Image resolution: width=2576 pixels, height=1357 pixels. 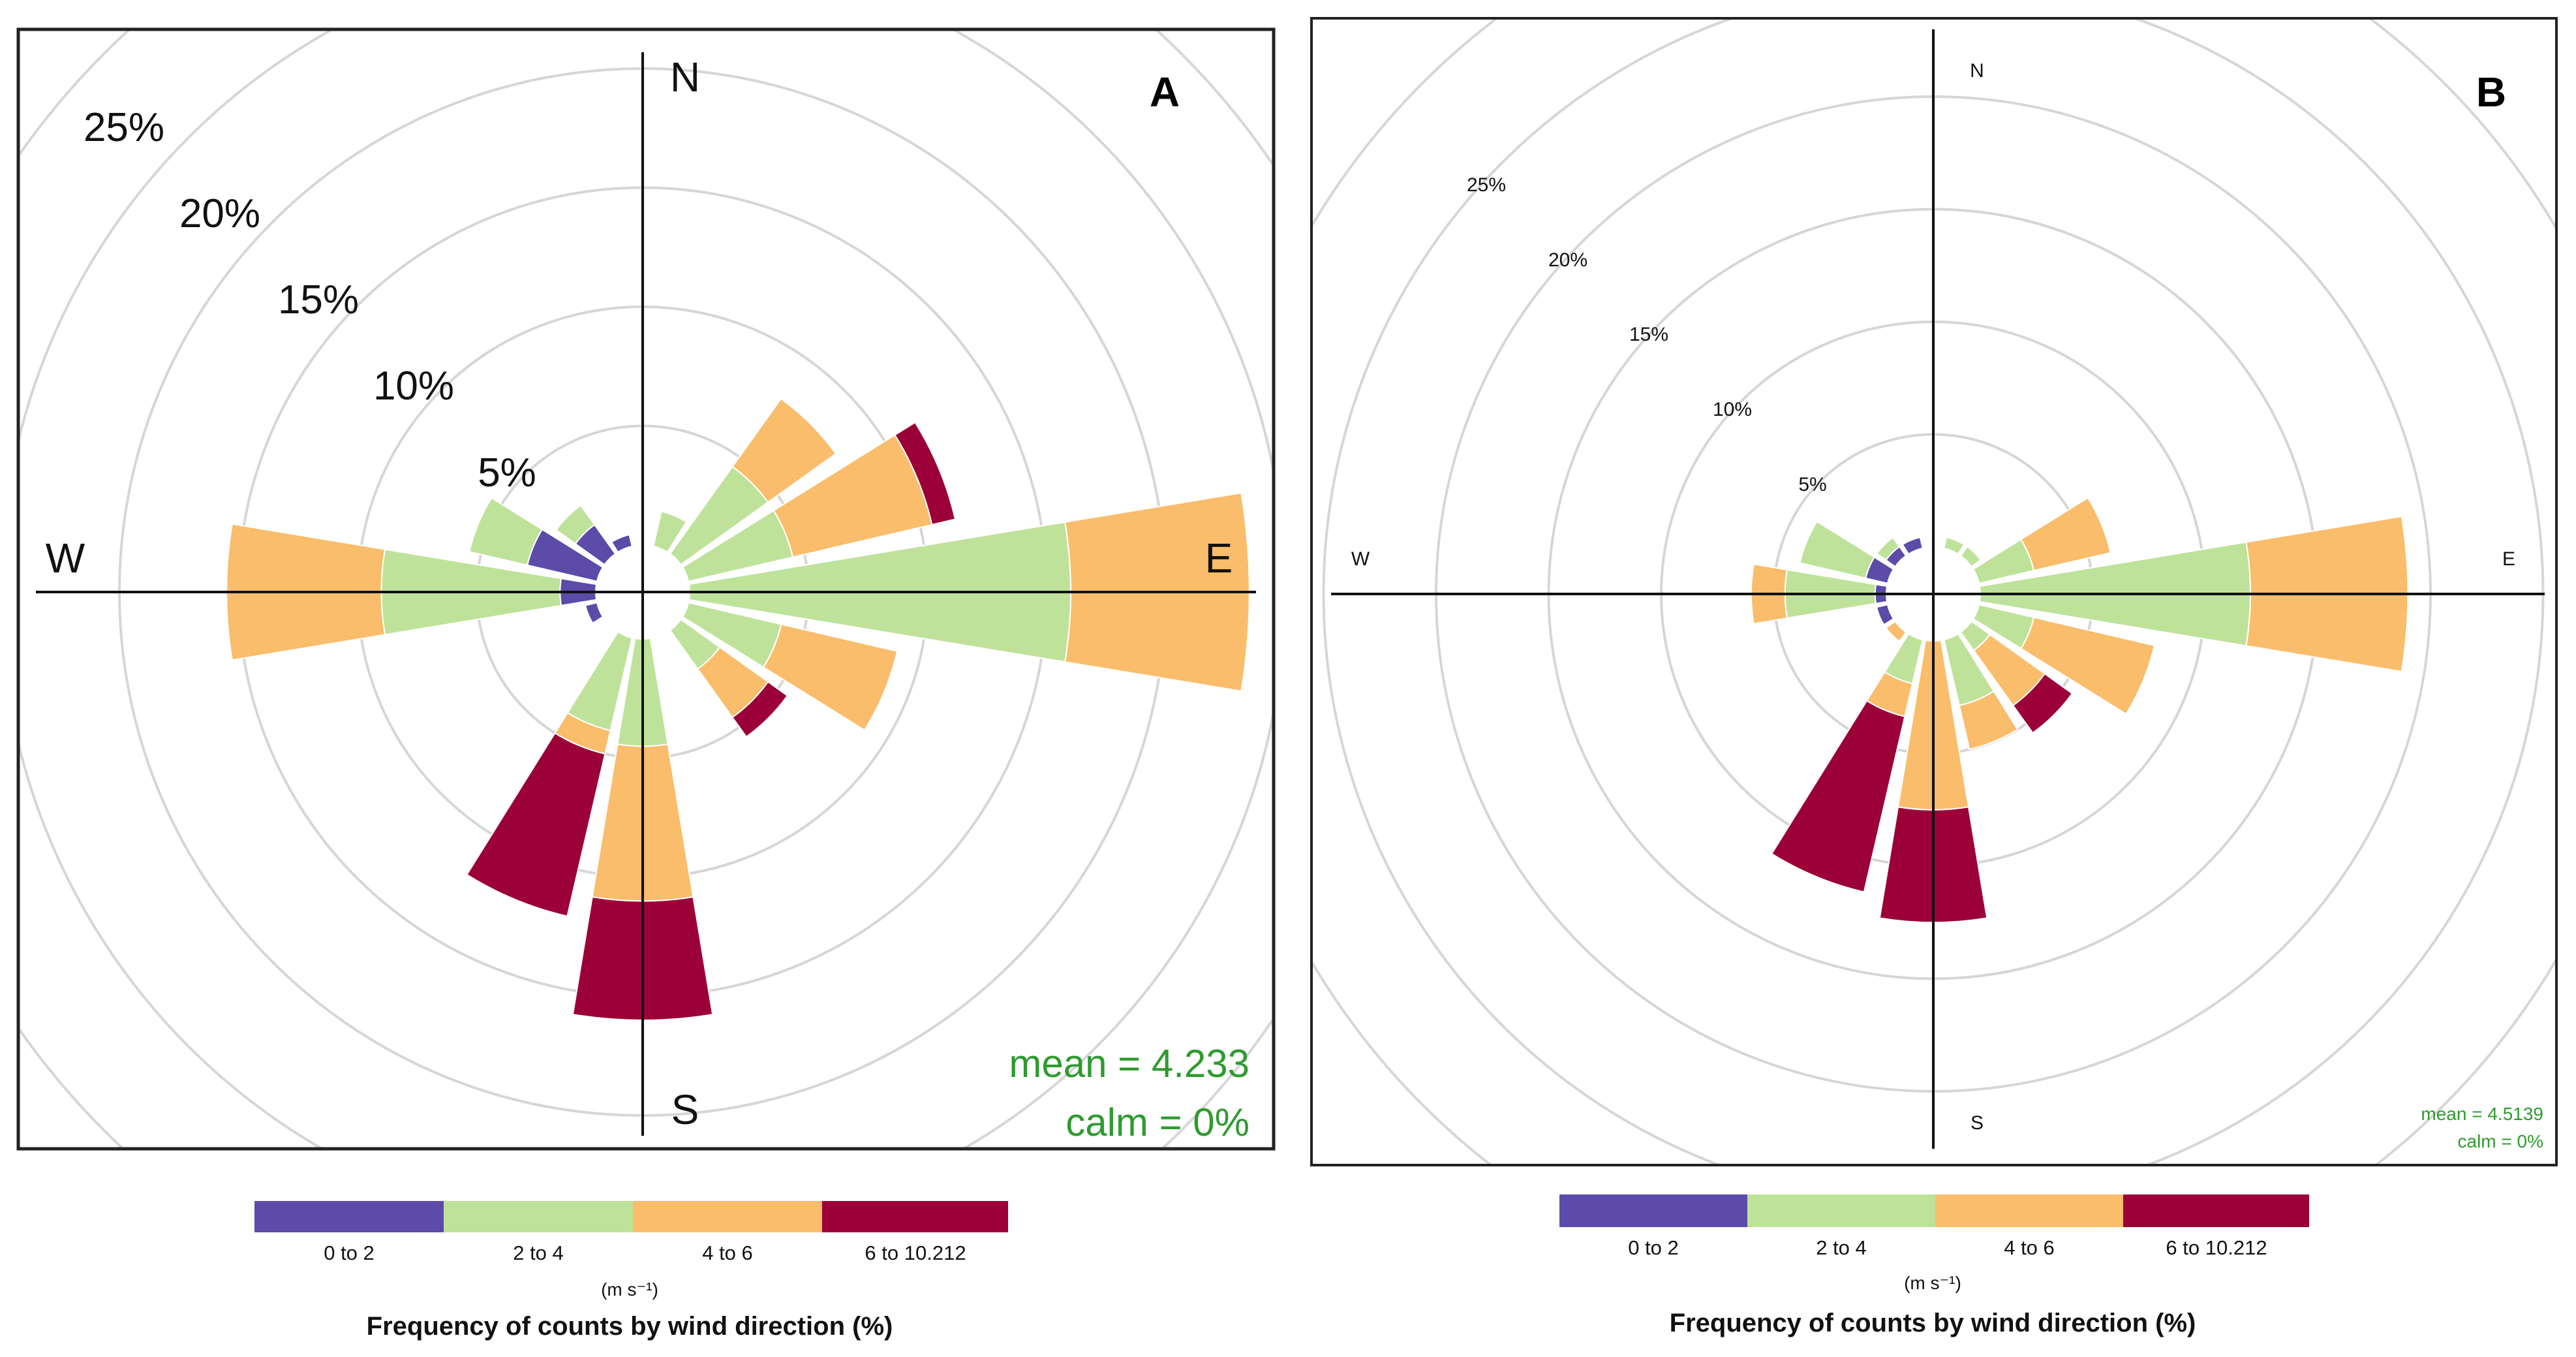 What do you see at coordinates (727, 1252) in the screenshot?
I see `legend-a-label-2: 4 to 6` at bounding box center [727, 1252].